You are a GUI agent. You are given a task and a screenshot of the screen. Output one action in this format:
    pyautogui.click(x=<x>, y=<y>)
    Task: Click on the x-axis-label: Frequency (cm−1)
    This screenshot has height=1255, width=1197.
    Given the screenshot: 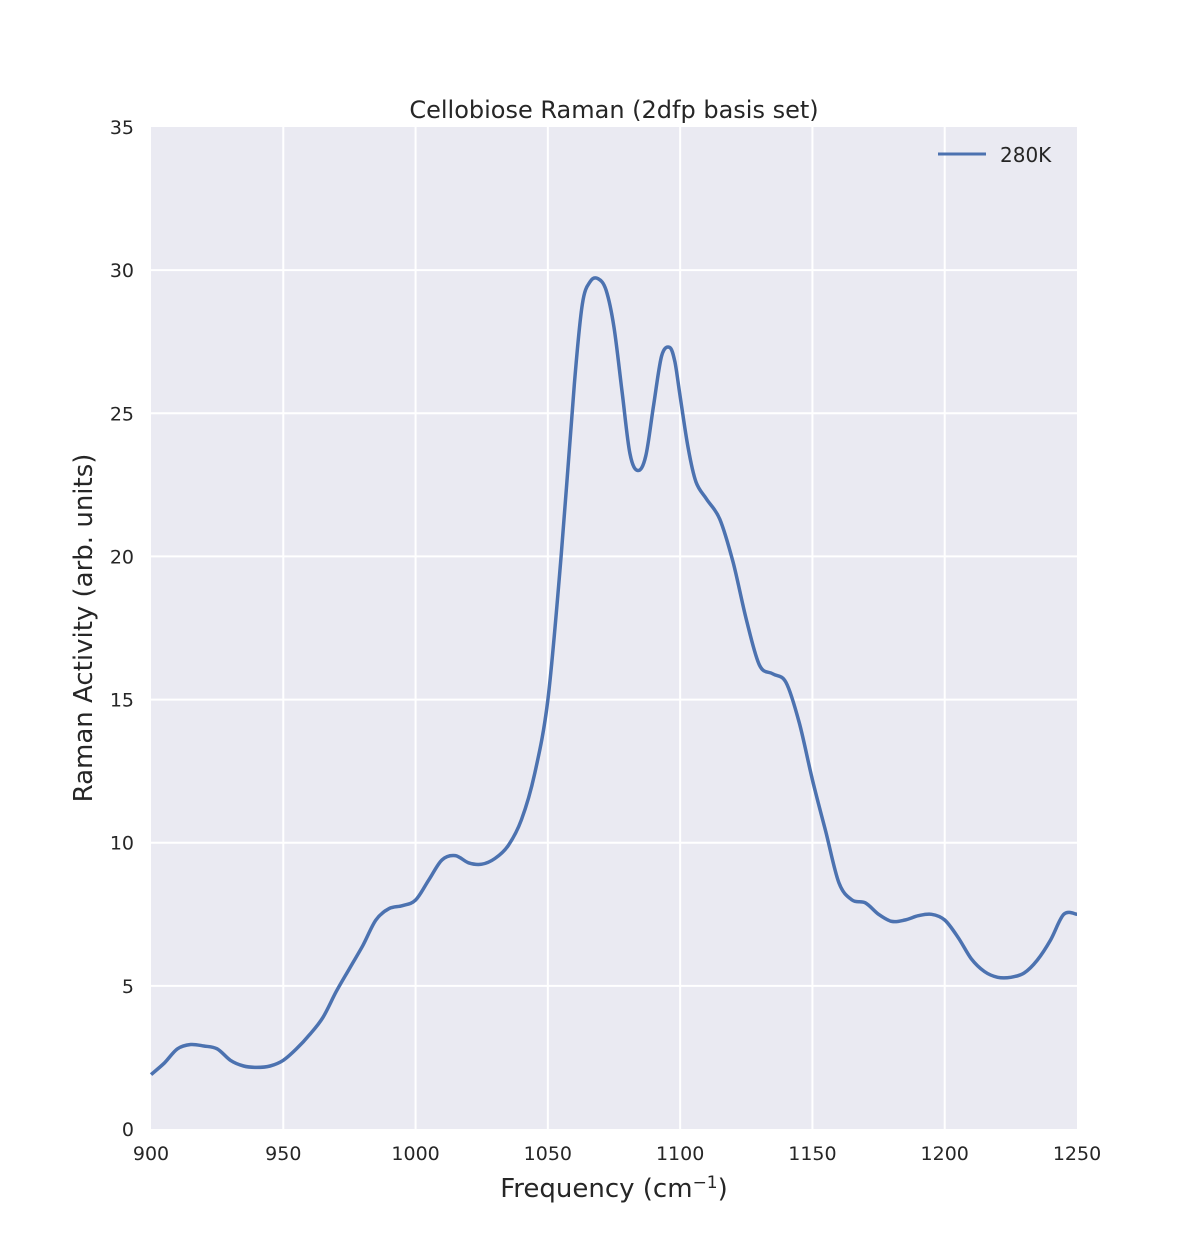 What is the action you would take?
    pyautogui.click(x=614, y=1188)
    